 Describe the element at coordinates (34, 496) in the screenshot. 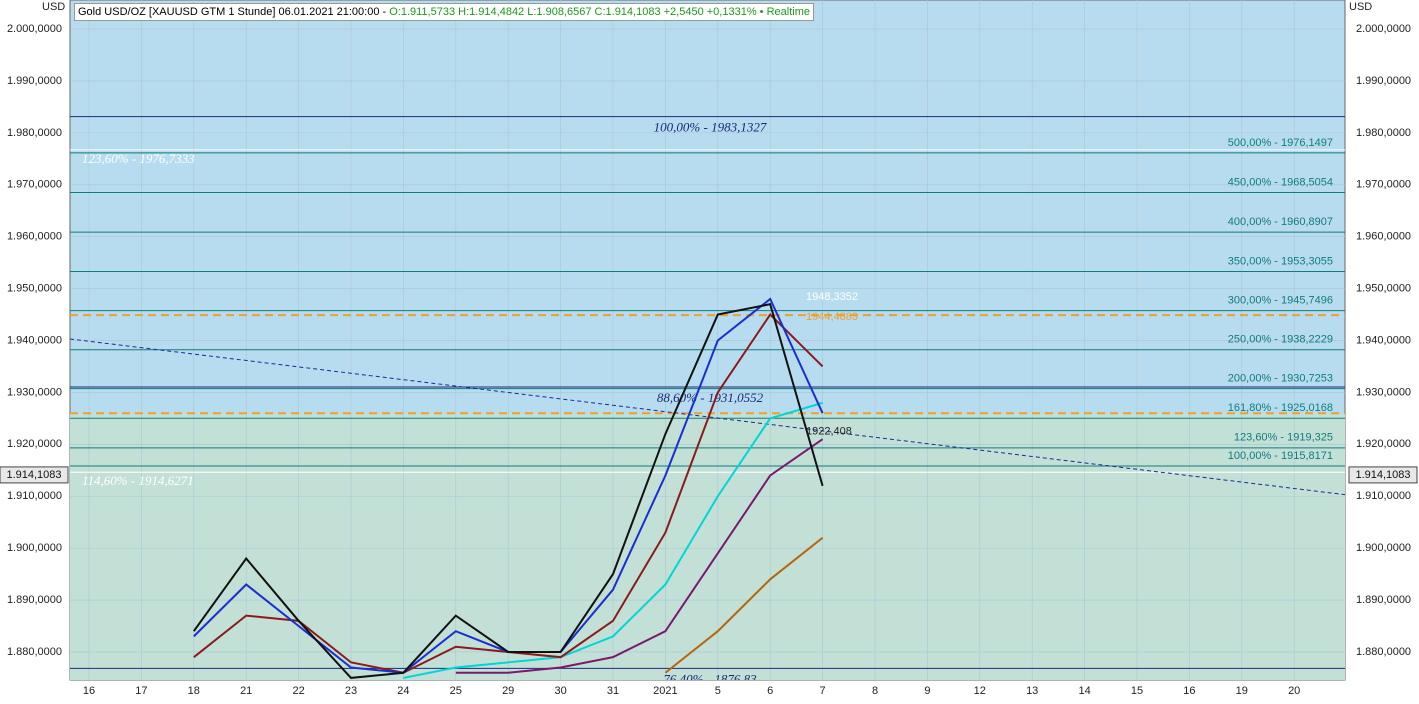

I see `y-tick-label: 1.910,0000` at that location.